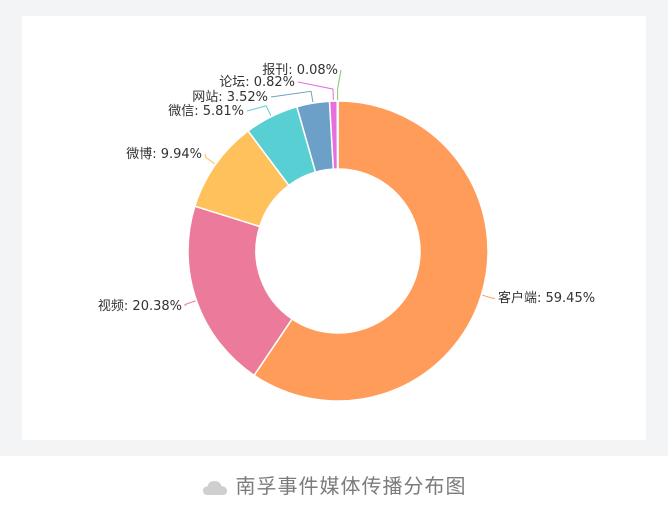  I want to click on chart-caption: 南孚事件媒体传播分布图, so click(334, 484).